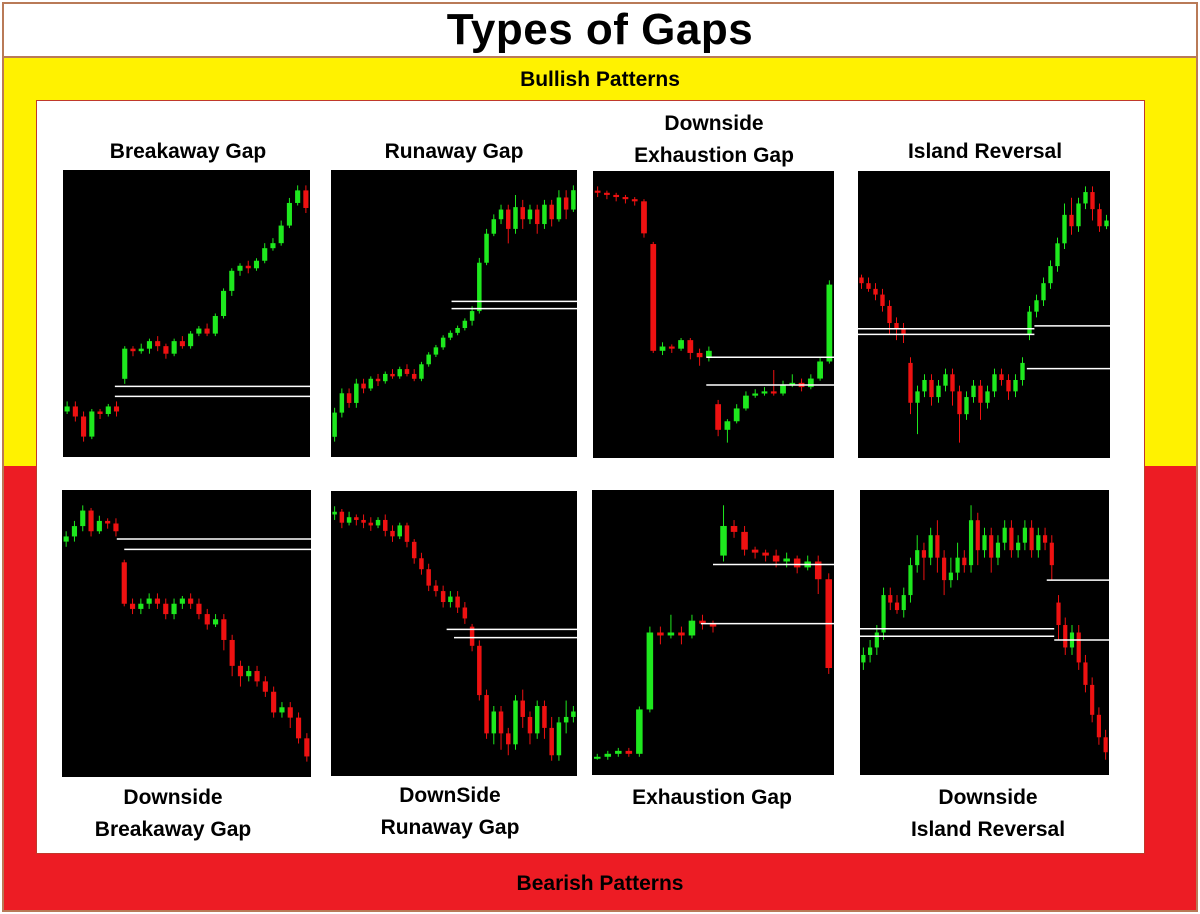  What do you see at coordinates (988, 814) in the screenshot?
I see `caption-downside-island-reversal: Downside Island Reversal` at bounding box center [988, 814].